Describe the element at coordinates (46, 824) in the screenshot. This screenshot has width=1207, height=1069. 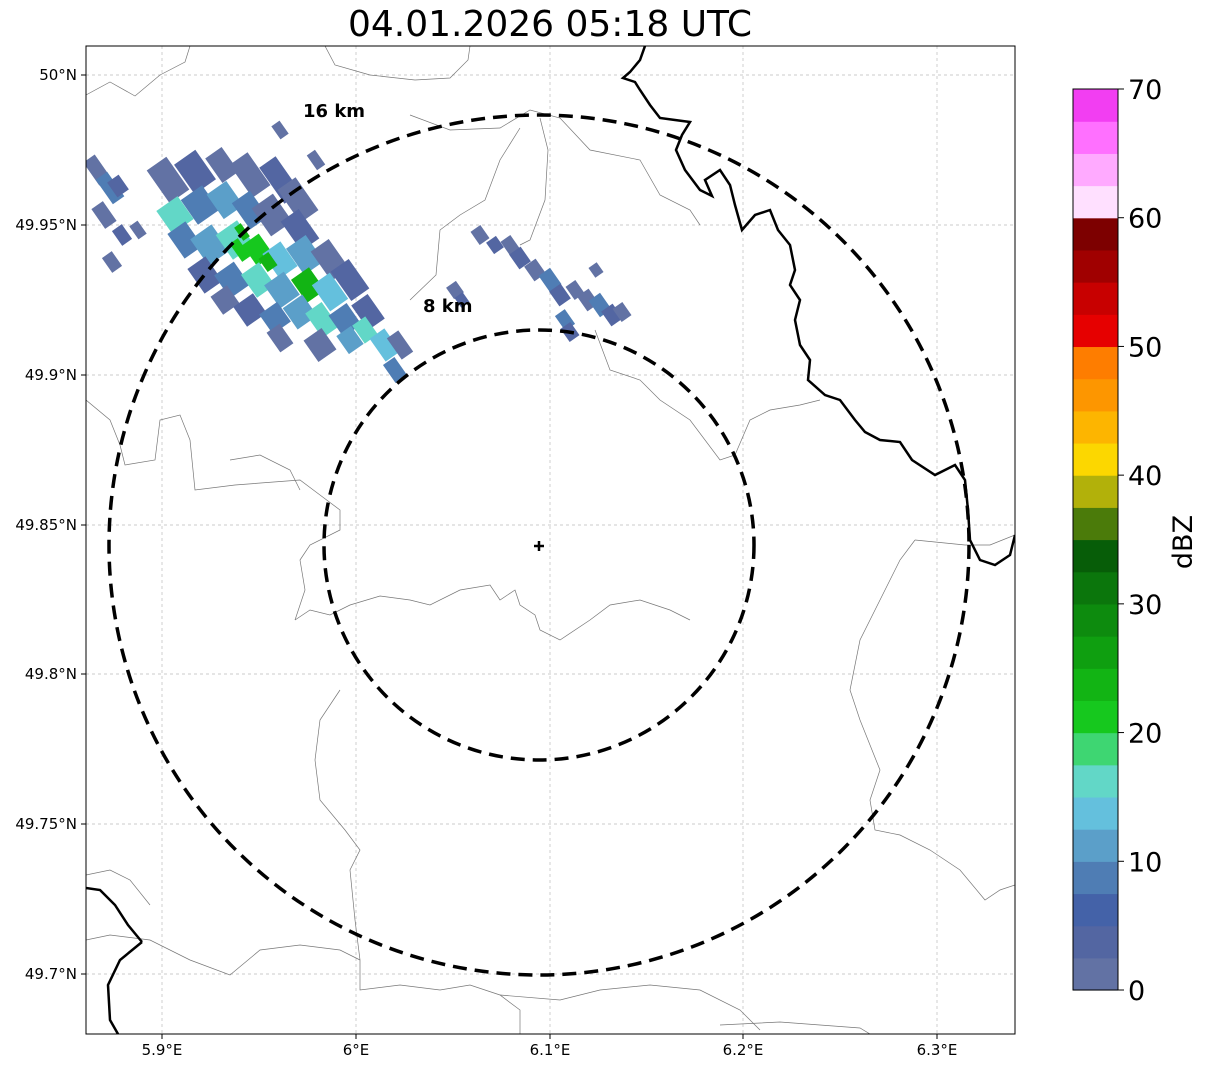
I see `lat-tick-label: 49.75°N` at that location.